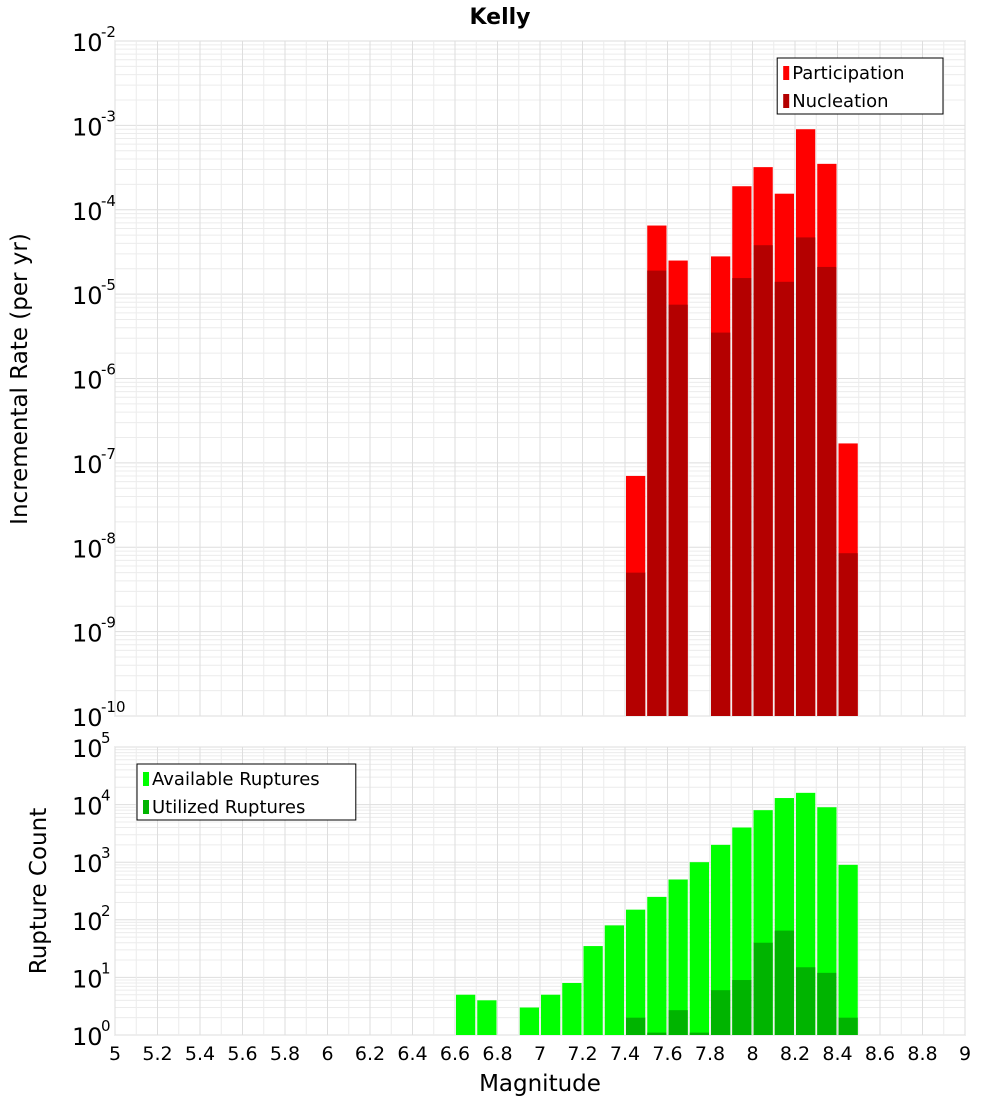 Image resolution: width=1000 pixels, height=1100 pixels. I want to click on count-legend: Available Ruptures Utilized Ruptures, so click(246, 792).